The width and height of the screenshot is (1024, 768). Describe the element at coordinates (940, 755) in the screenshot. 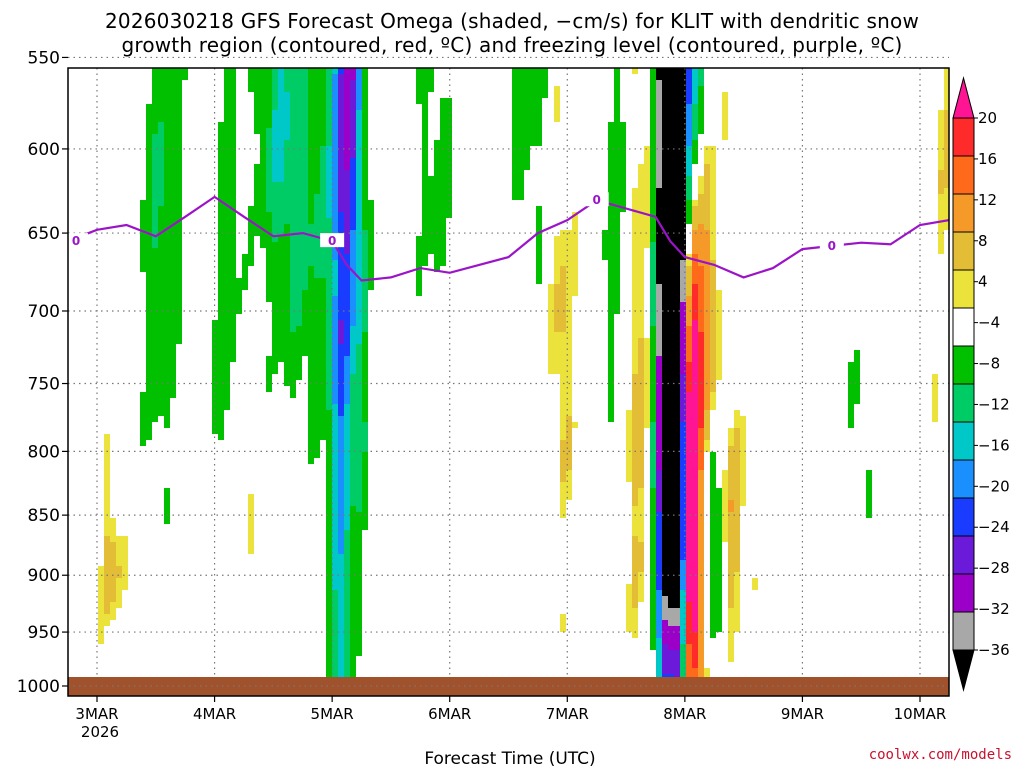

I see `credit-link: coolwx.com/models` at that location.